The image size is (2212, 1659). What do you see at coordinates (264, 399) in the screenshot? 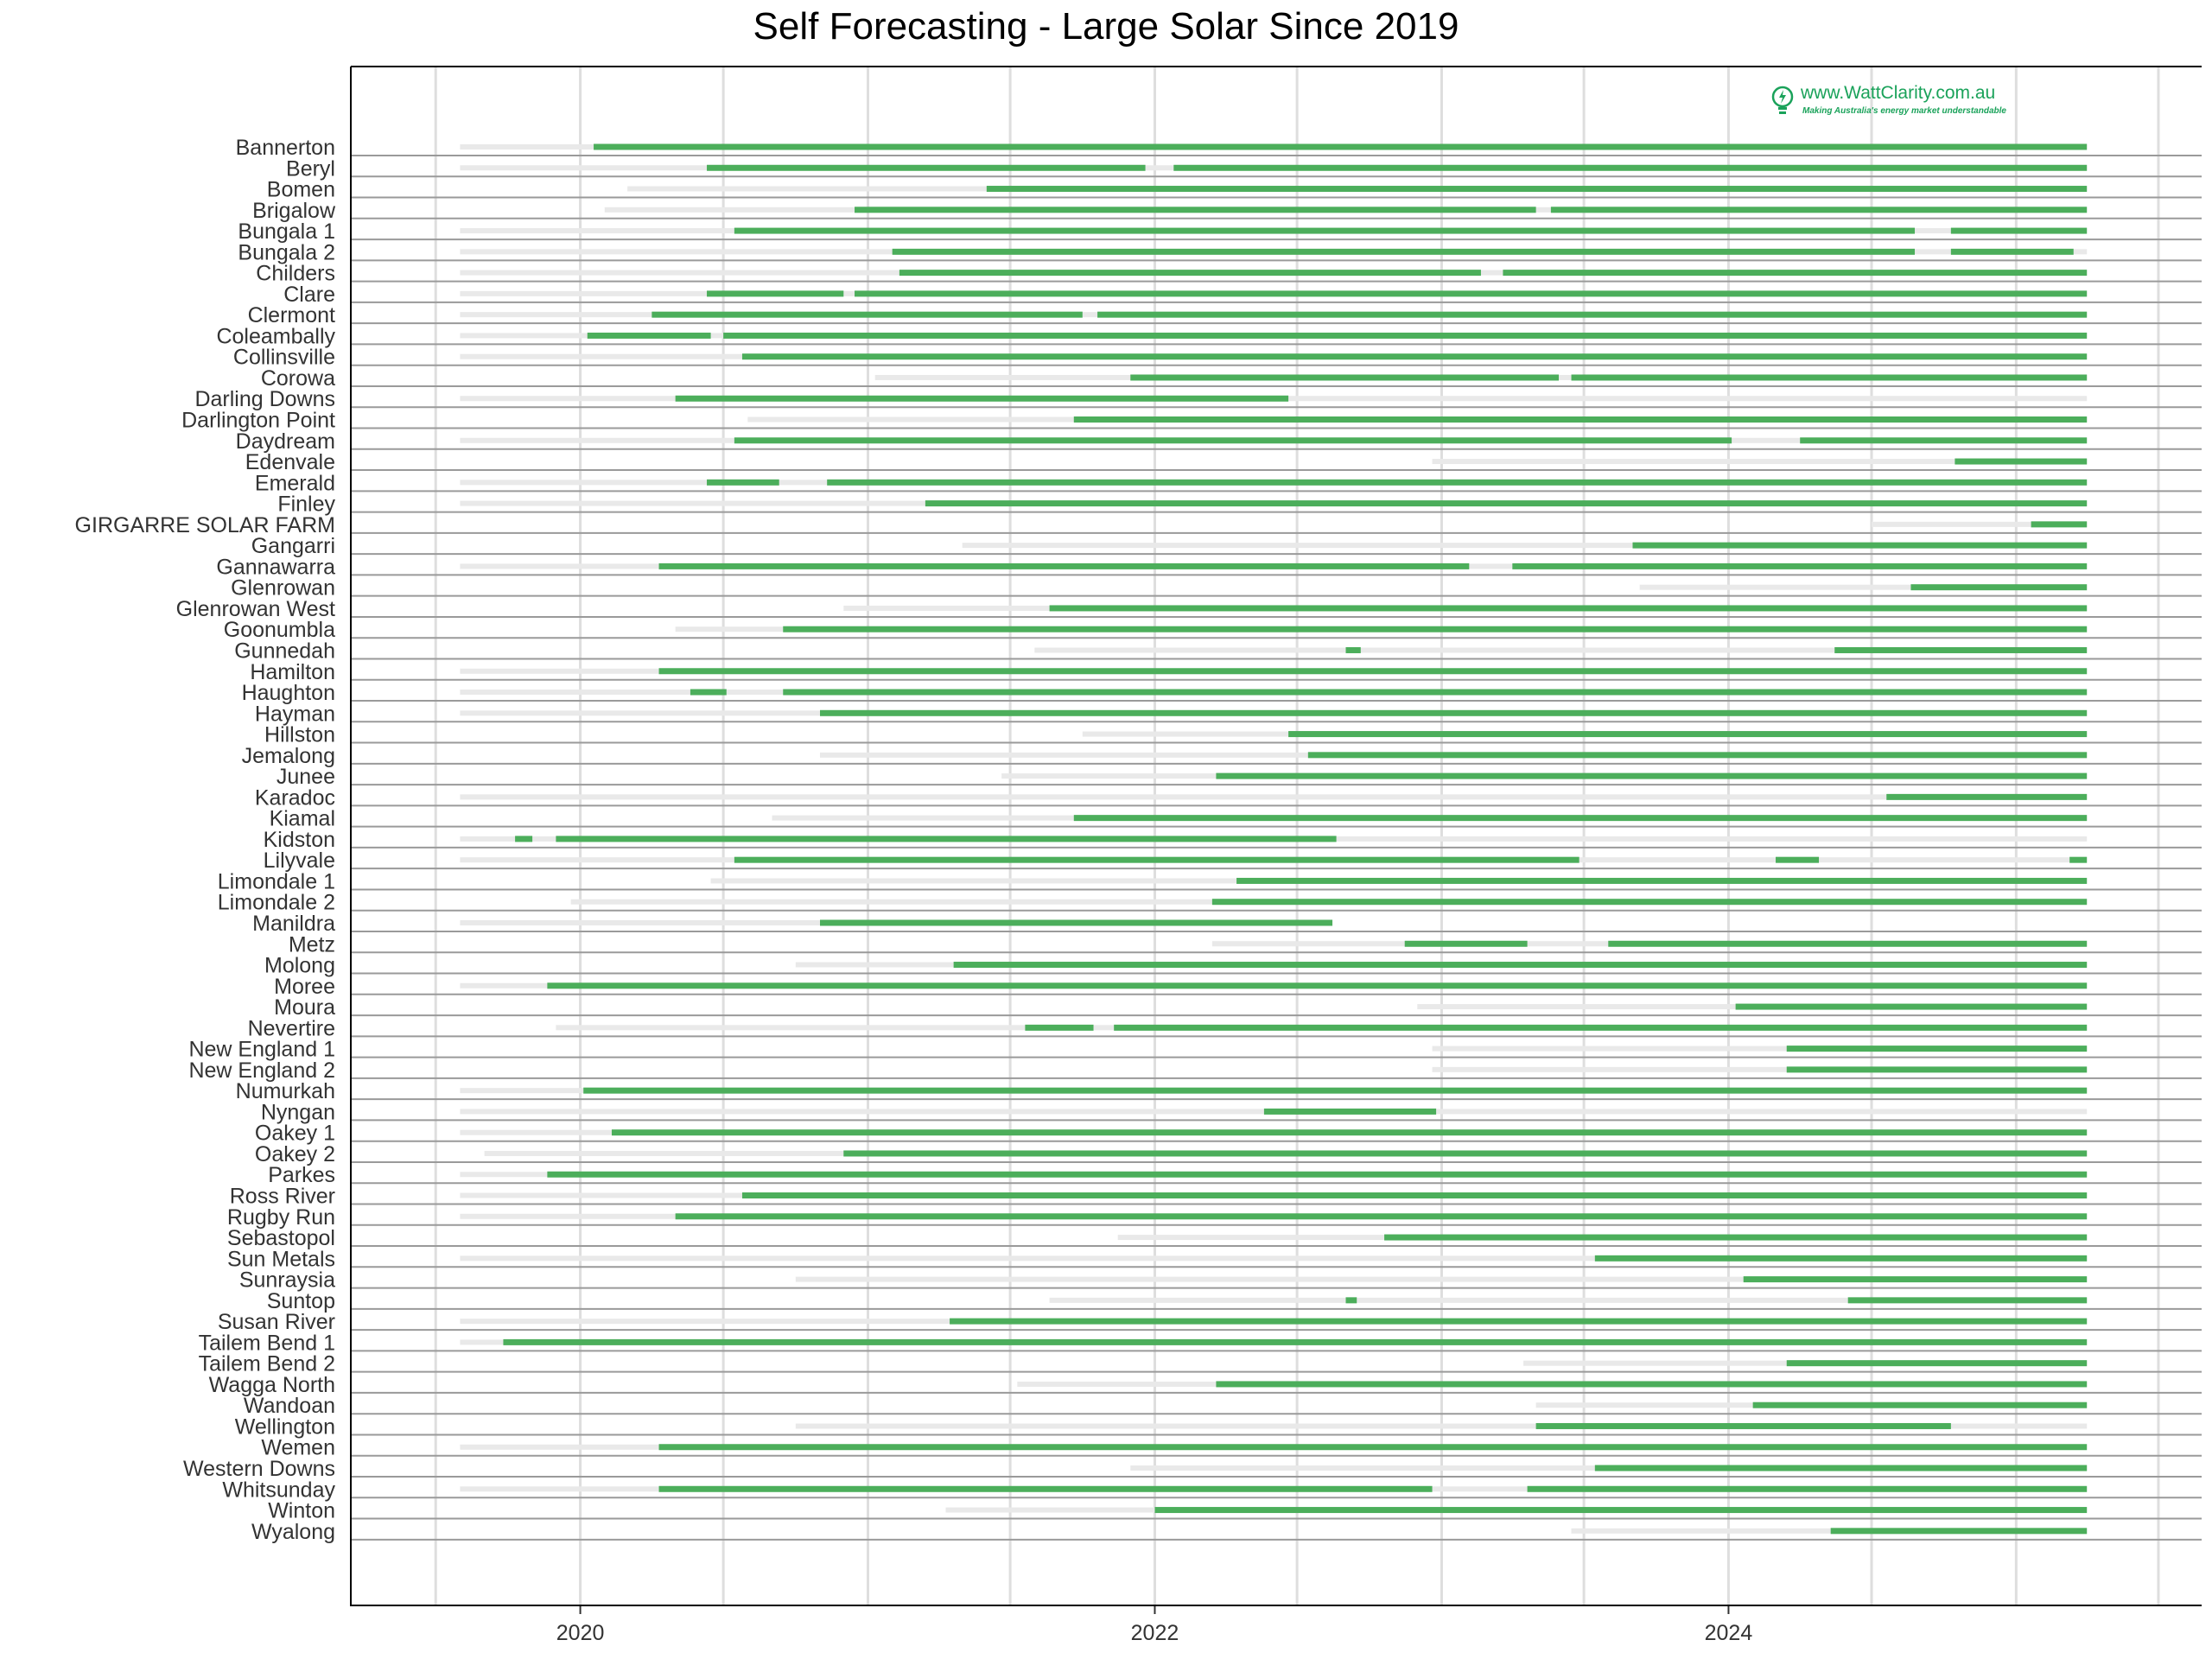
I see `y-axis-label: Darling Downs` at bounding box center [264, 399].